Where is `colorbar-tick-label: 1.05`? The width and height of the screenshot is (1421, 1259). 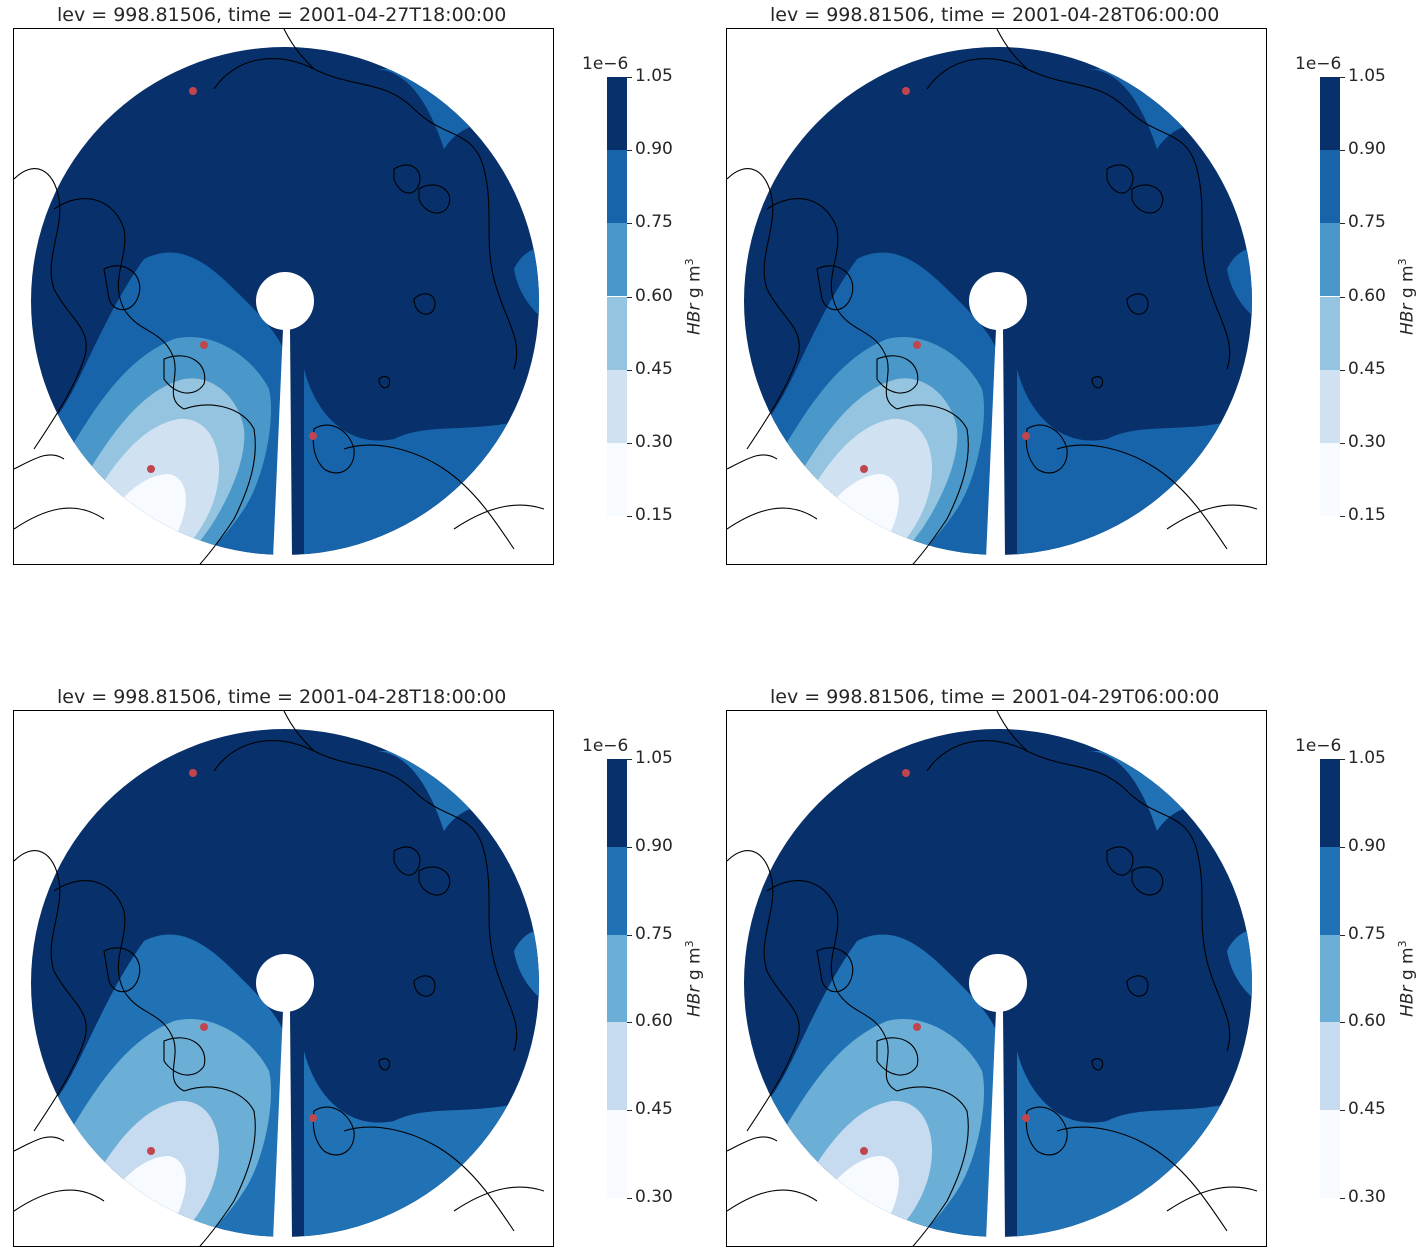
colorbar-tick-label: 1.05 is located at coordinates (1367, 758).